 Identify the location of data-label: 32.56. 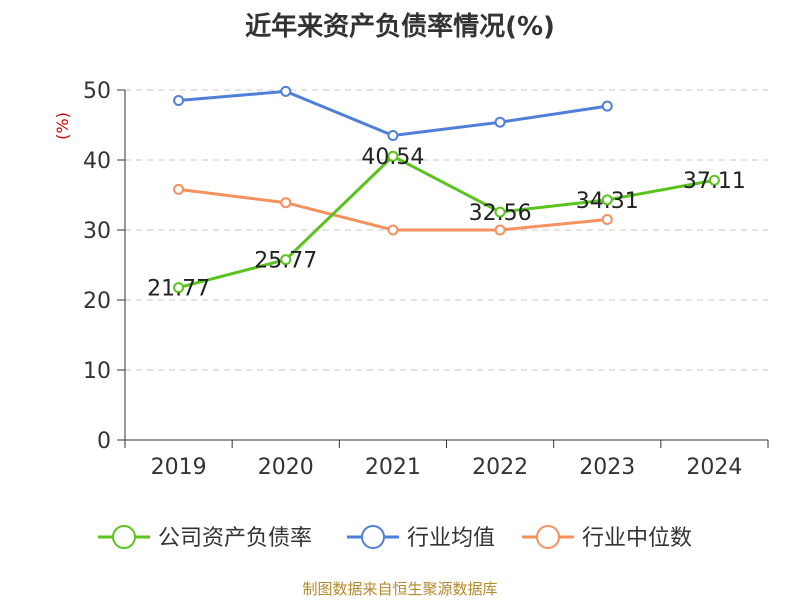
(500, 213).